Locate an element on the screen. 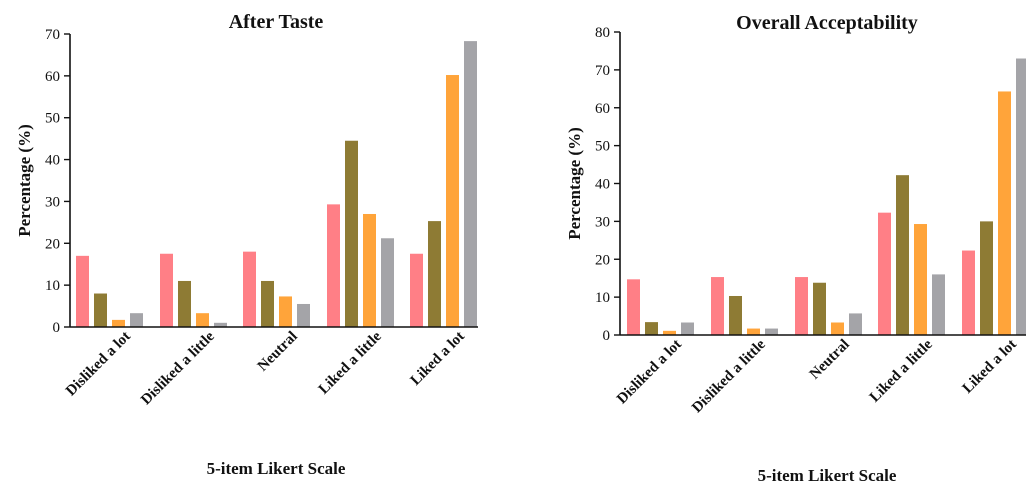  chart-title: After Taste is located at coordinates (276, 22).